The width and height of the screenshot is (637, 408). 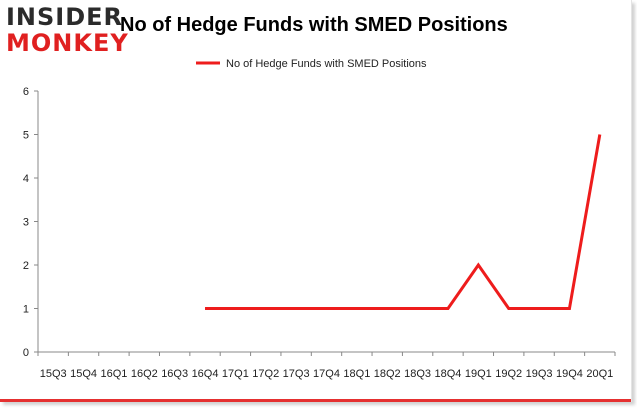 I want to click on x-tick-label: 18Q1, so click(x=356, y=374).